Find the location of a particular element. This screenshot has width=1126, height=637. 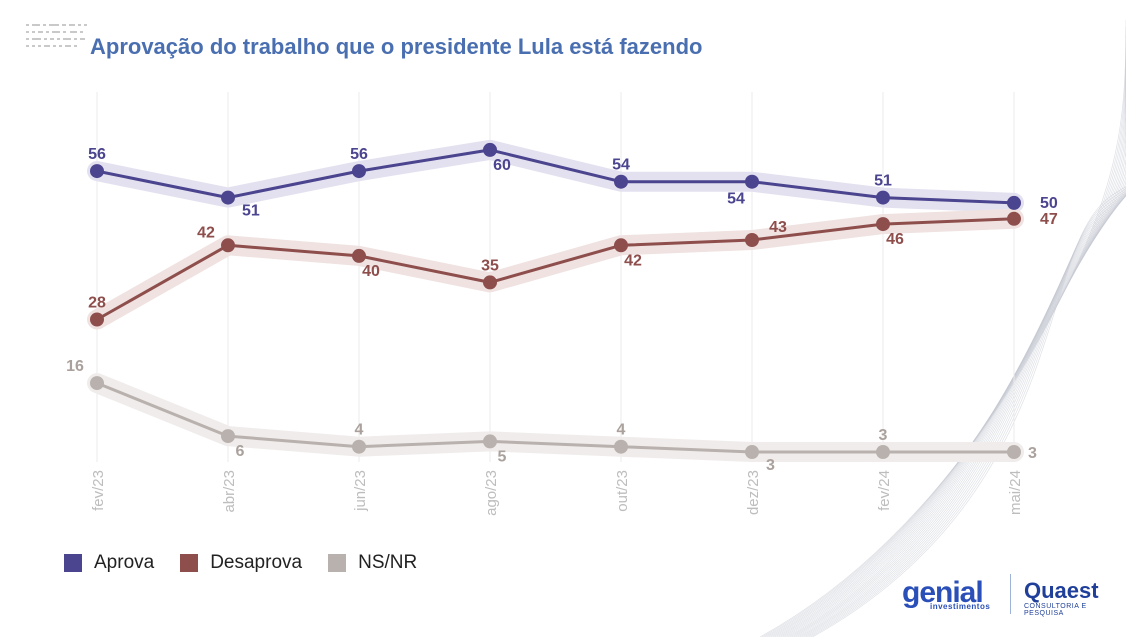

genial-logo-subtitle: investimentos is located at coordinates (960, 606).